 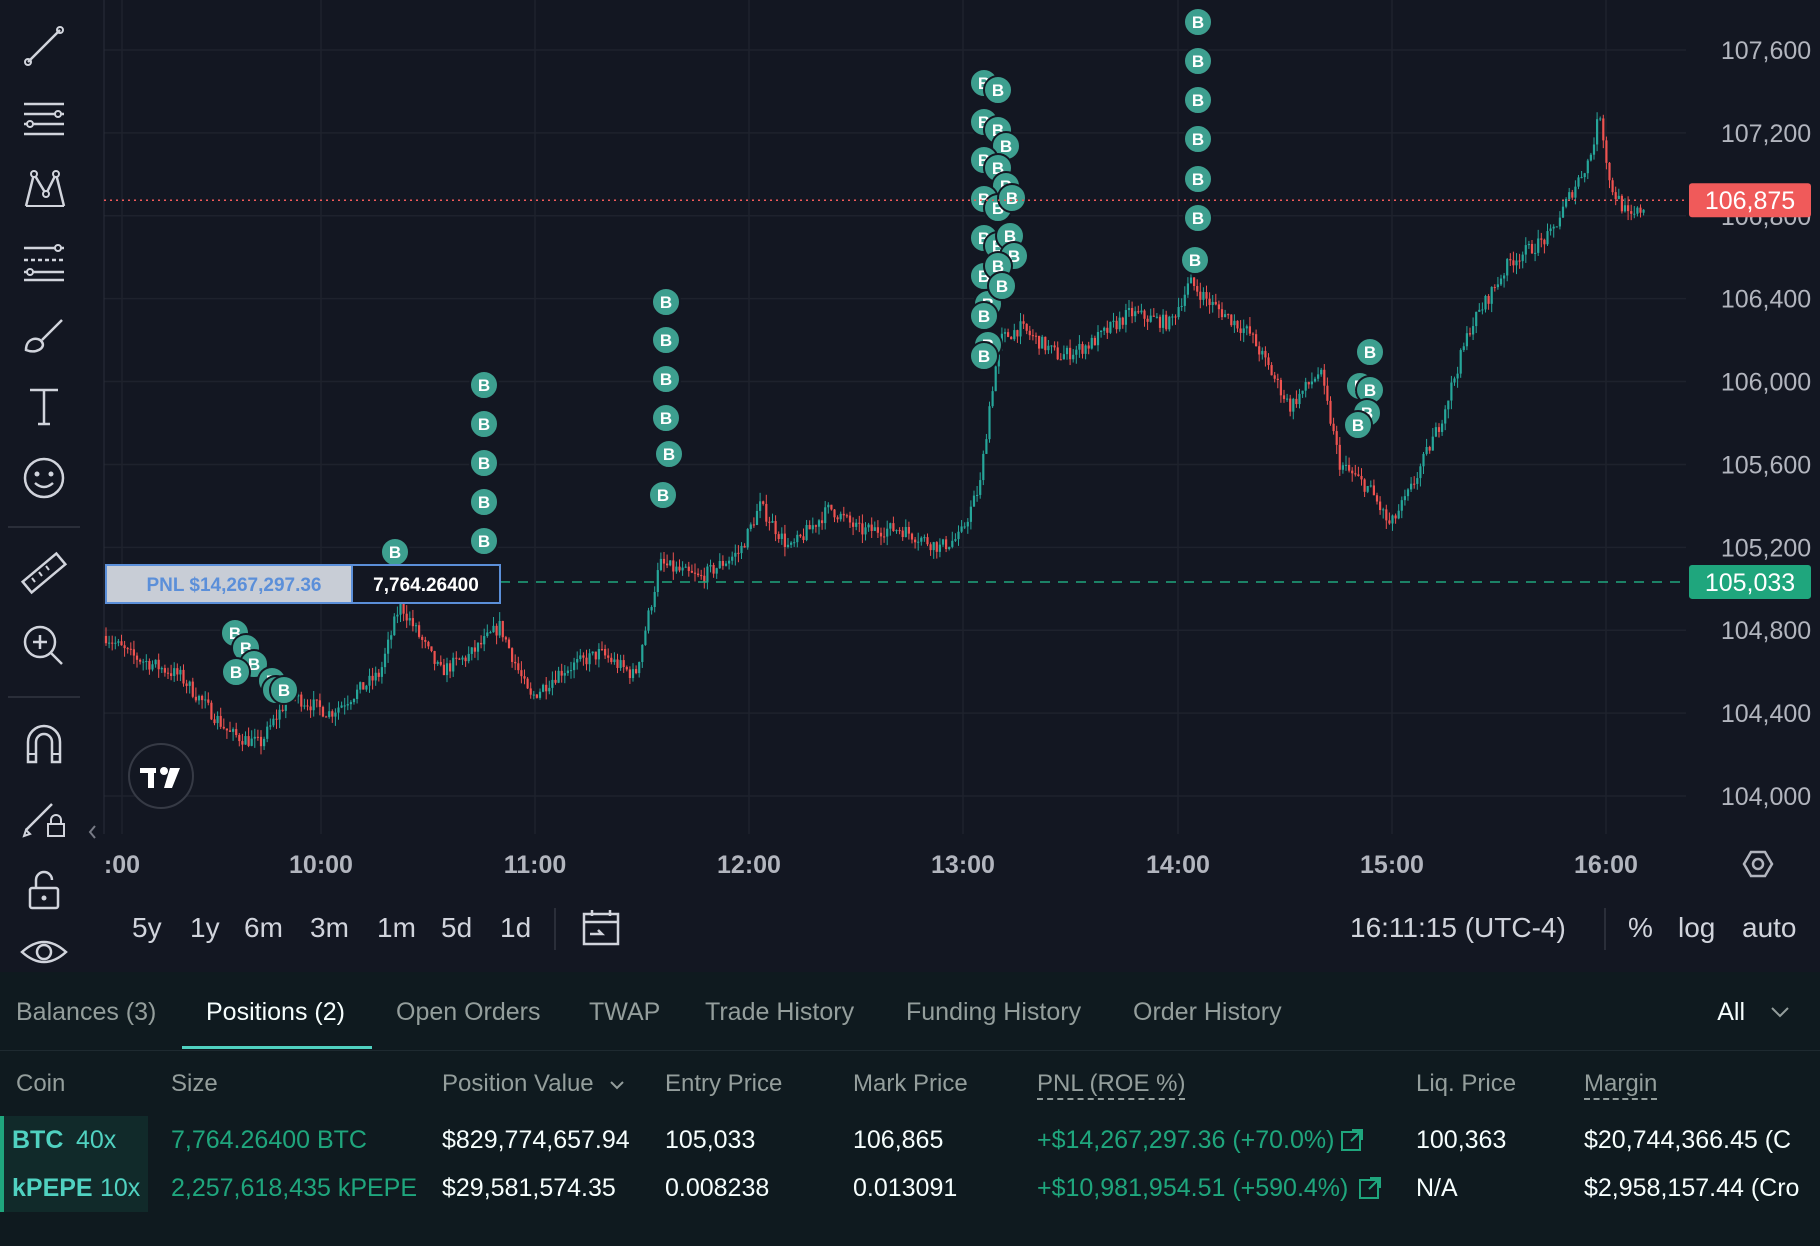 What do you see at coordinates (1758, 864) in the screenshot?
I see `gear-icon` at bounding box center [1758, 864].